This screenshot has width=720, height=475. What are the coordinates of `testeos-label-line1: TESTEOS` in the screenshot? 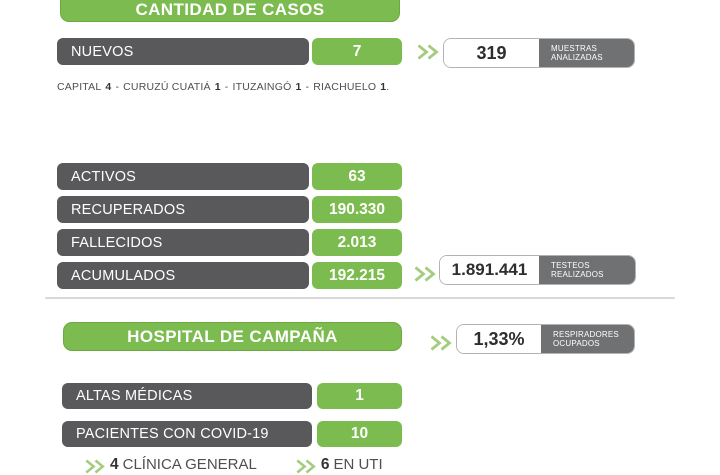 It's located at (570, 265).